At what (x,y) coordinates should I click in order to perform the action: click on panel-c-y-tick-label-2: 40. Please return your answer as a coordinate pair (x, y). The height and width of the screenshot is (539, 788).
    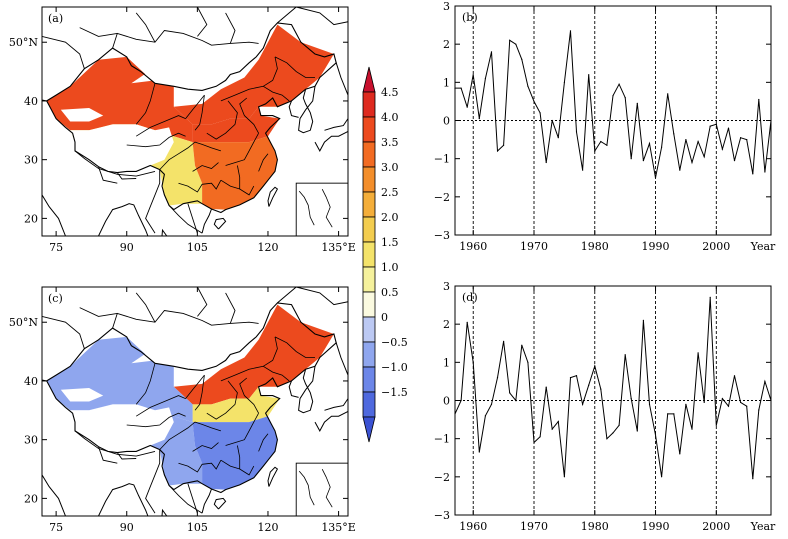
    Looking at the image, I should click on (31, 381).